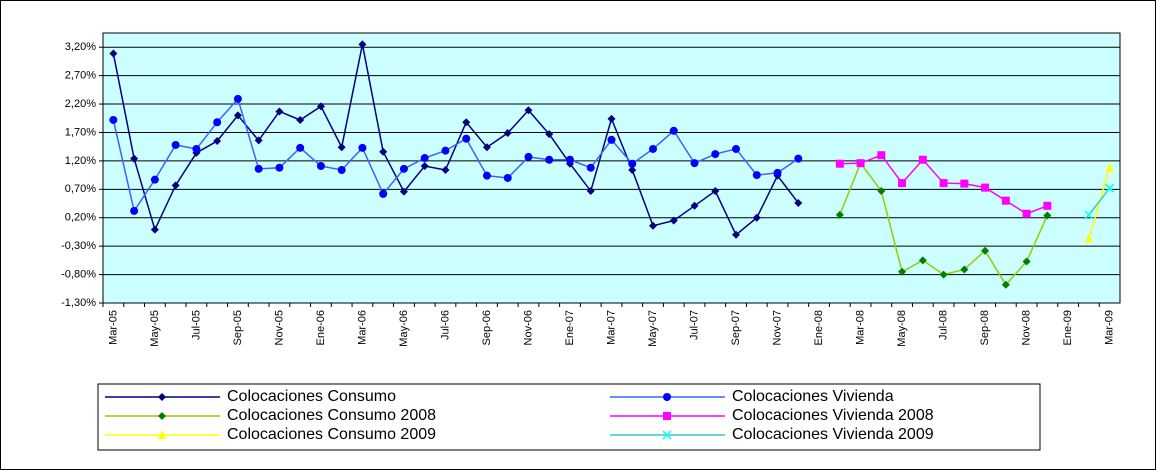  I want to click on y-tick-label: -1,30%, so click(78, 303).